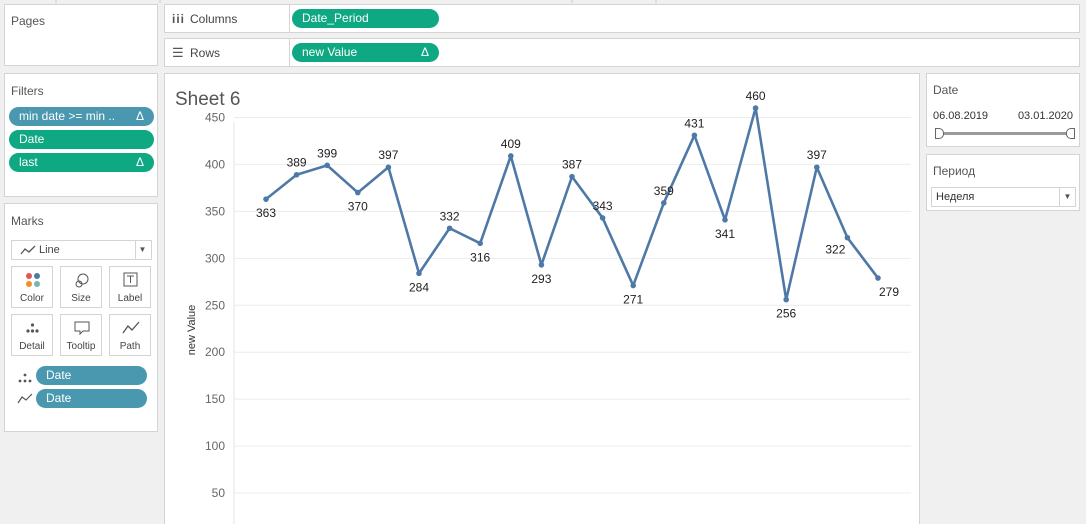 This screenshot has width=1086, height=524. What do you see at coordinates (32, 328) in the screenshot?
I see `detail-icon` at bounding box center [32, 328].